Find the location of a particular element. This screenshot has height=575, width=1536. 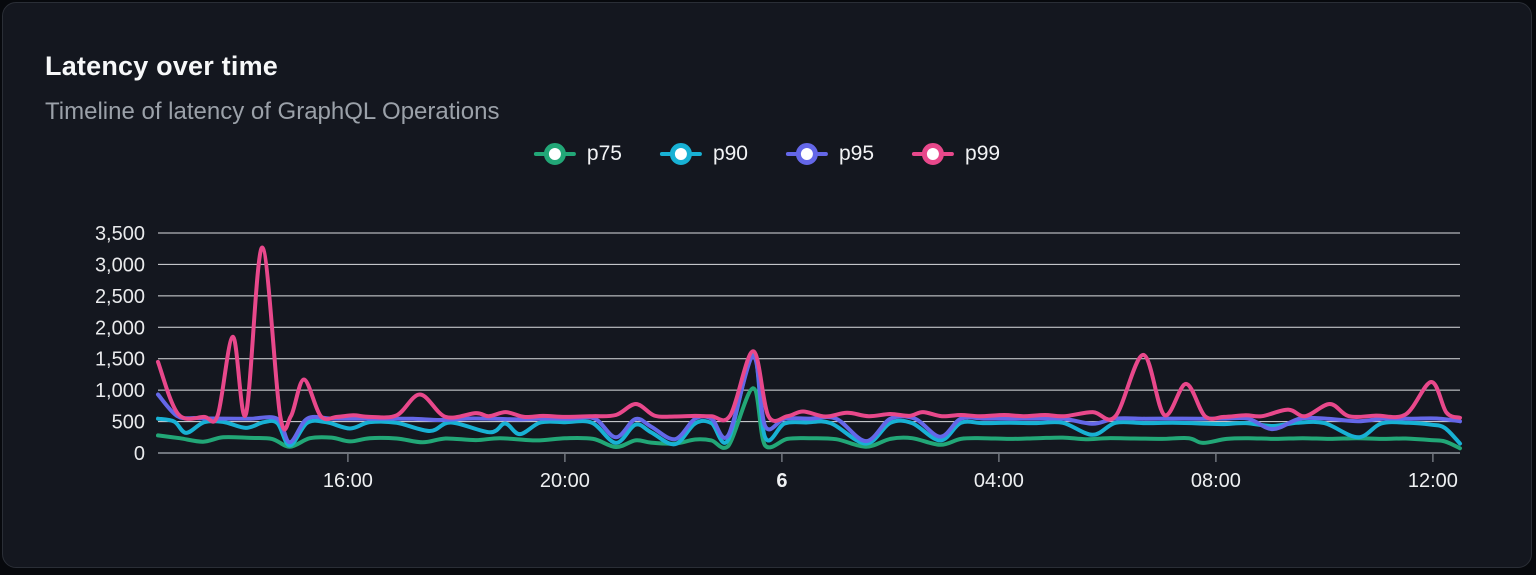

y-axis-tick-label: 2,500 is located at coordinates (120, 297).